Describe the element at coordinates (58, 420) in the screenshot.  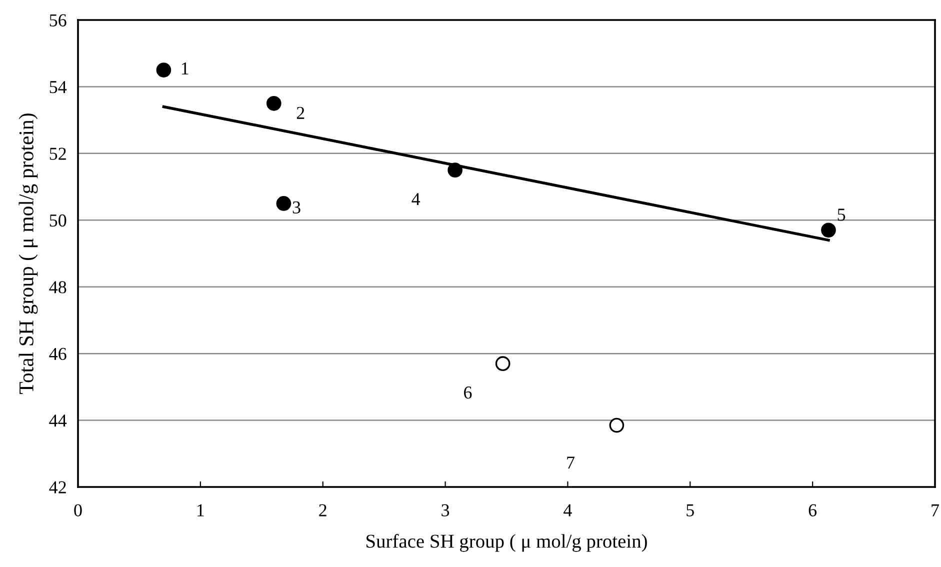
I see `y-tick-label: 44` at that location.